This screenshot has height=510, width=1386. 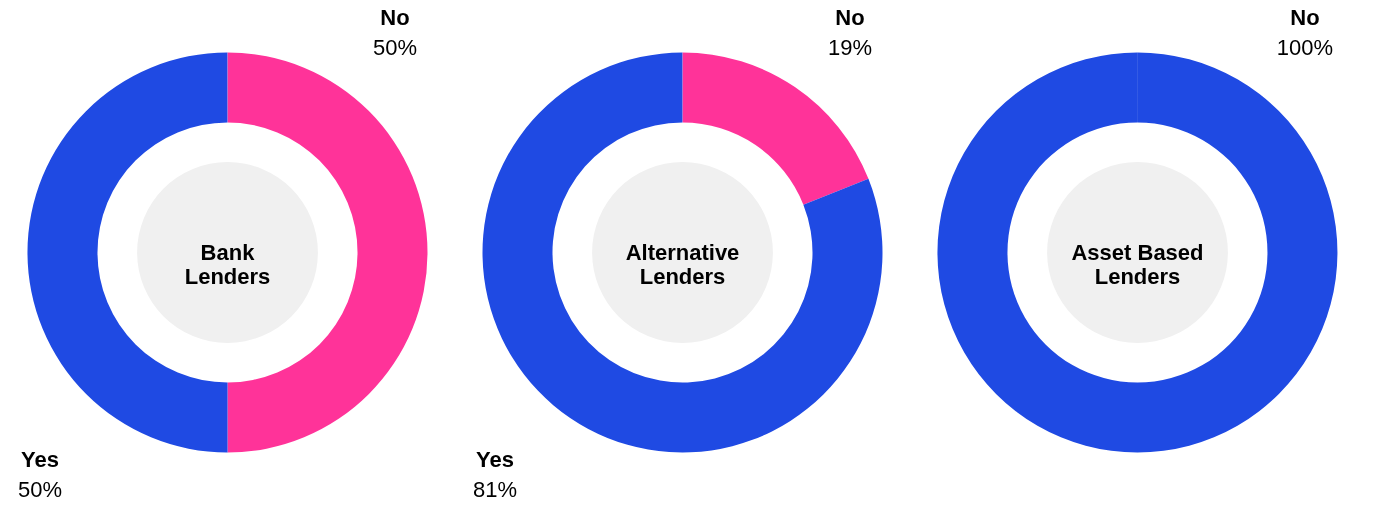 I want to click on text: Alternative Lenders, so click(x=682, y=264).